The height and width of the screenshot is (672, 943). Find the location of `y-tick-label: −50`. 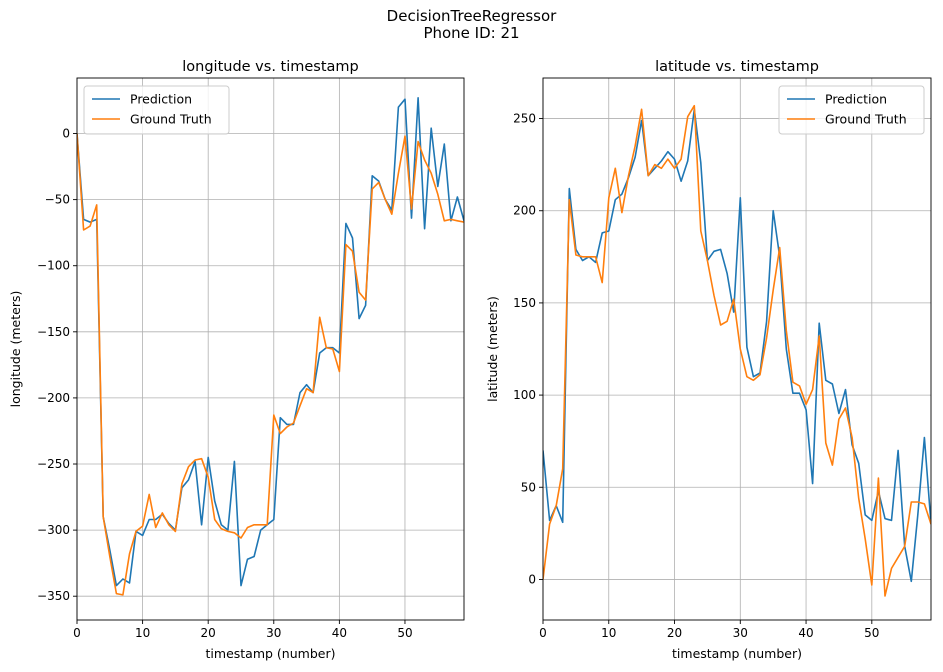

y-tick-label: −50 is located at coordinates (57, 200).